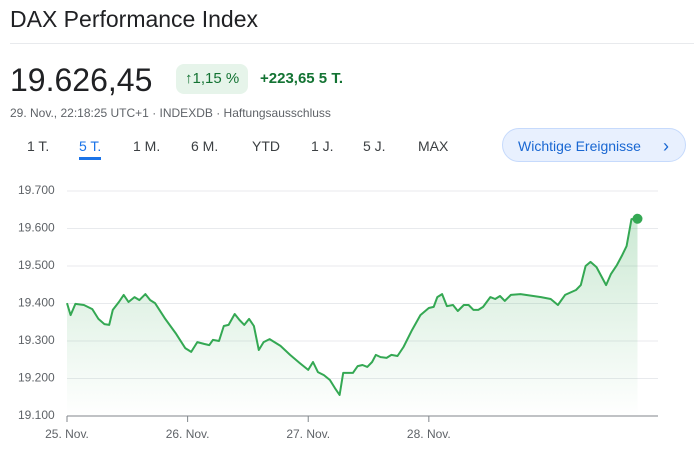 The image size is (694, 452). What do you see at coordinates (36, 415) in the screenshot?
I see `y-tick-label: 19.100` at bounding box center [36, 415].